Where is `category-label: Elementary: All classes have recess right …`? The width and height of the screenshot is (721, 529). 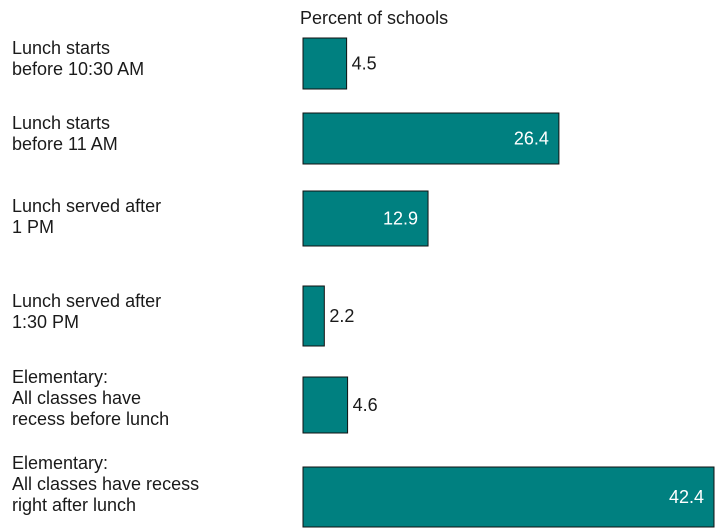 category-label: Elementary: All classes have recess right … is located at coordinates (105, 484).